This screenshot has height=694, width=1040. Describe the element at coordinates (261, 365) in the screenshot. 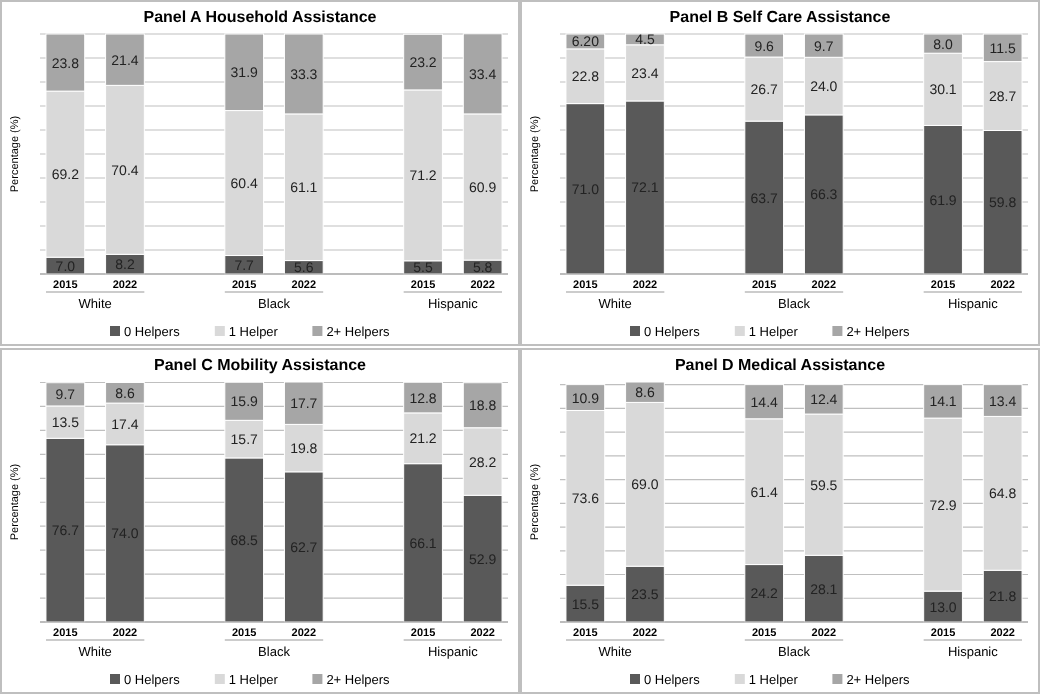

I see `chart-title: Panel C Mobility Assistance` at that location.